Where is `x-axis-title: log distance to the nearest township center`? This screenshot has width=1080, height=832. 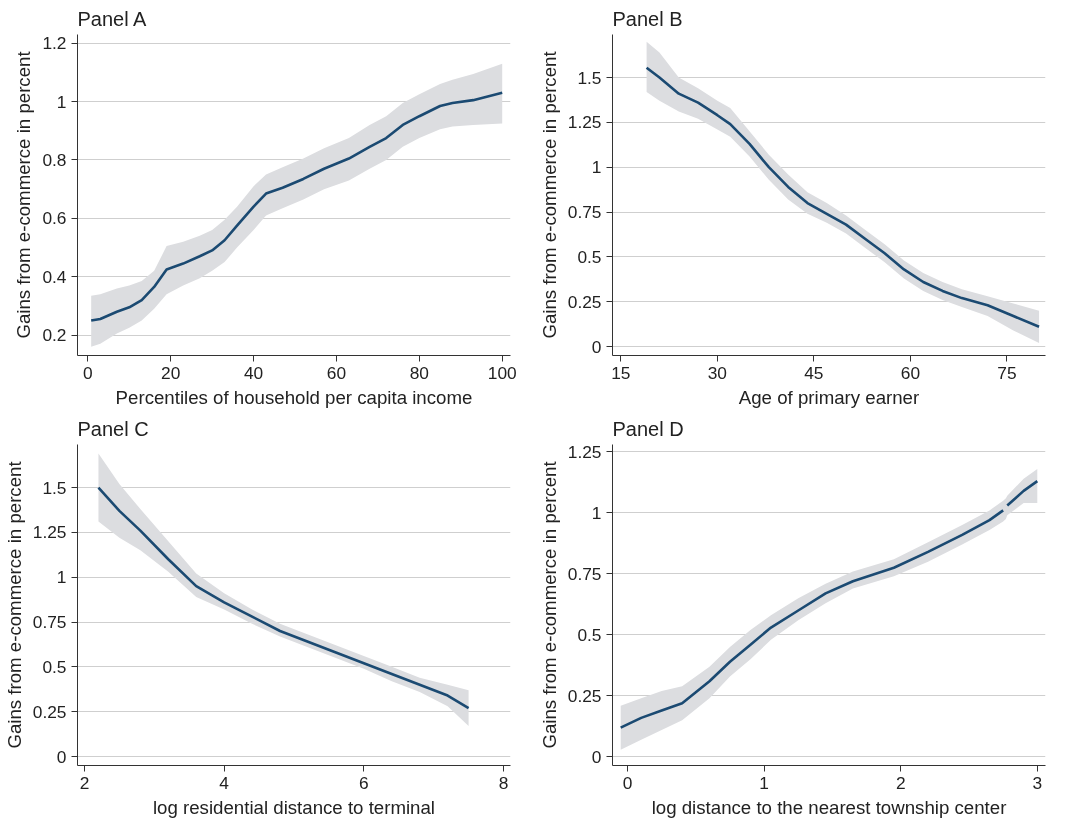 x-axis-title: log distance to the nearest township center is located at coordinates (829, 807).